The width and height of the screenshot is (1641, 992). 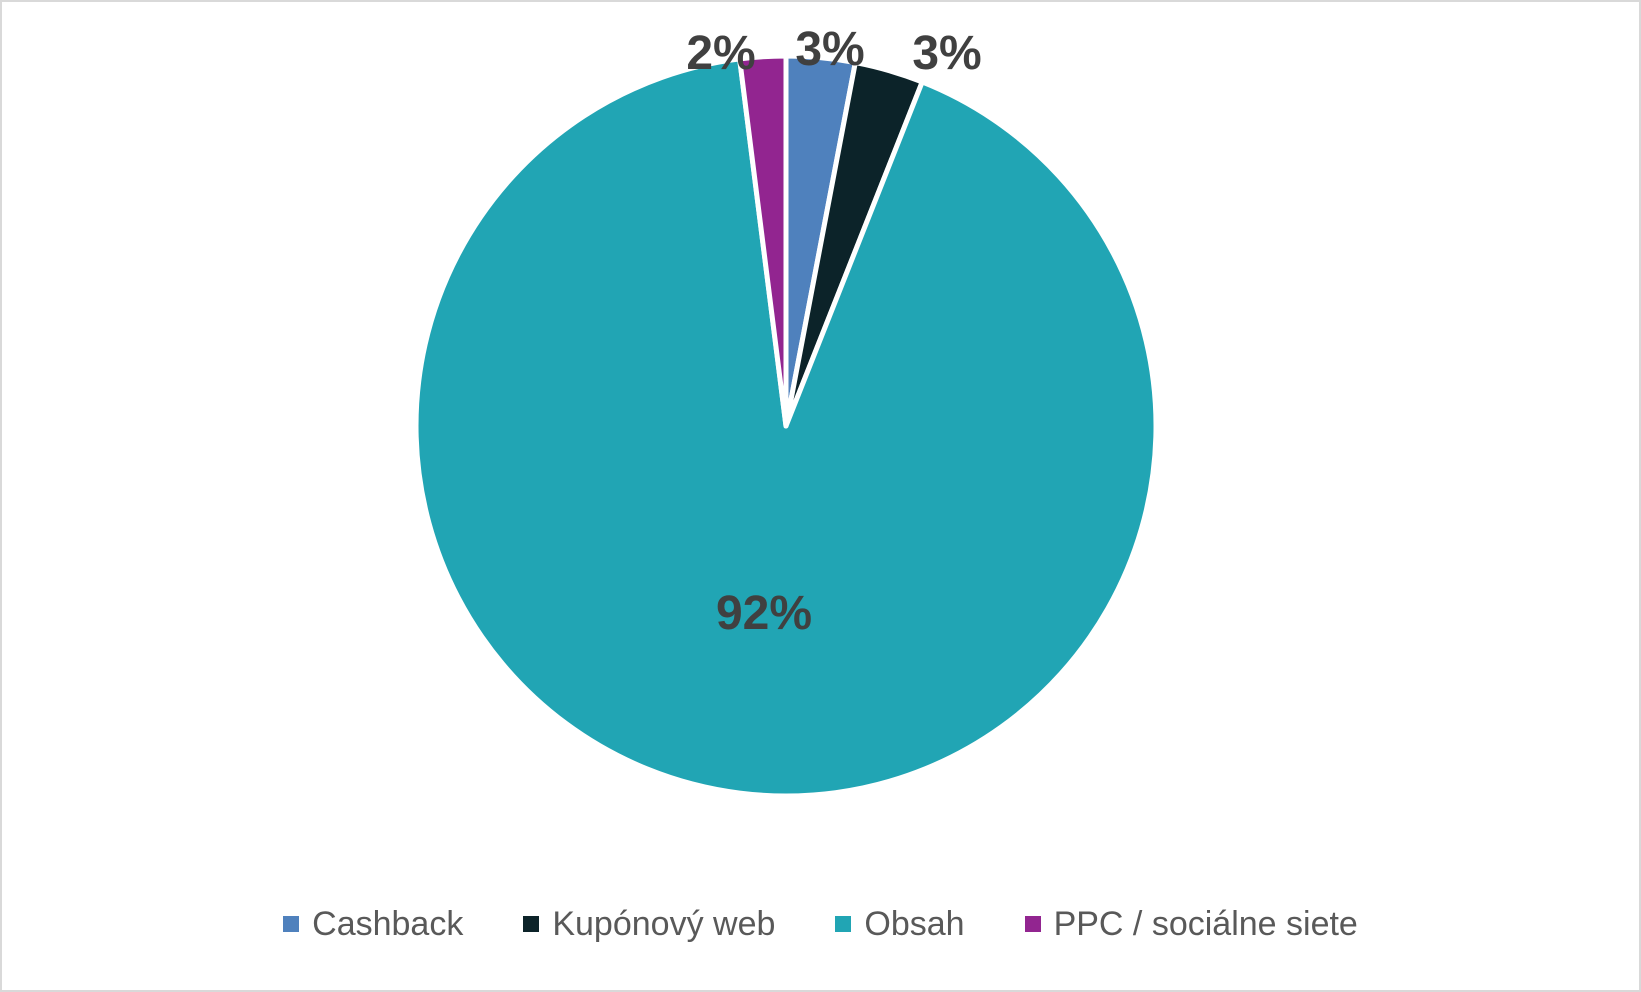 I want to click on legend-item-ppc-socialne-siete: PPC / sociálne siete, so click(x=1191, y=924).